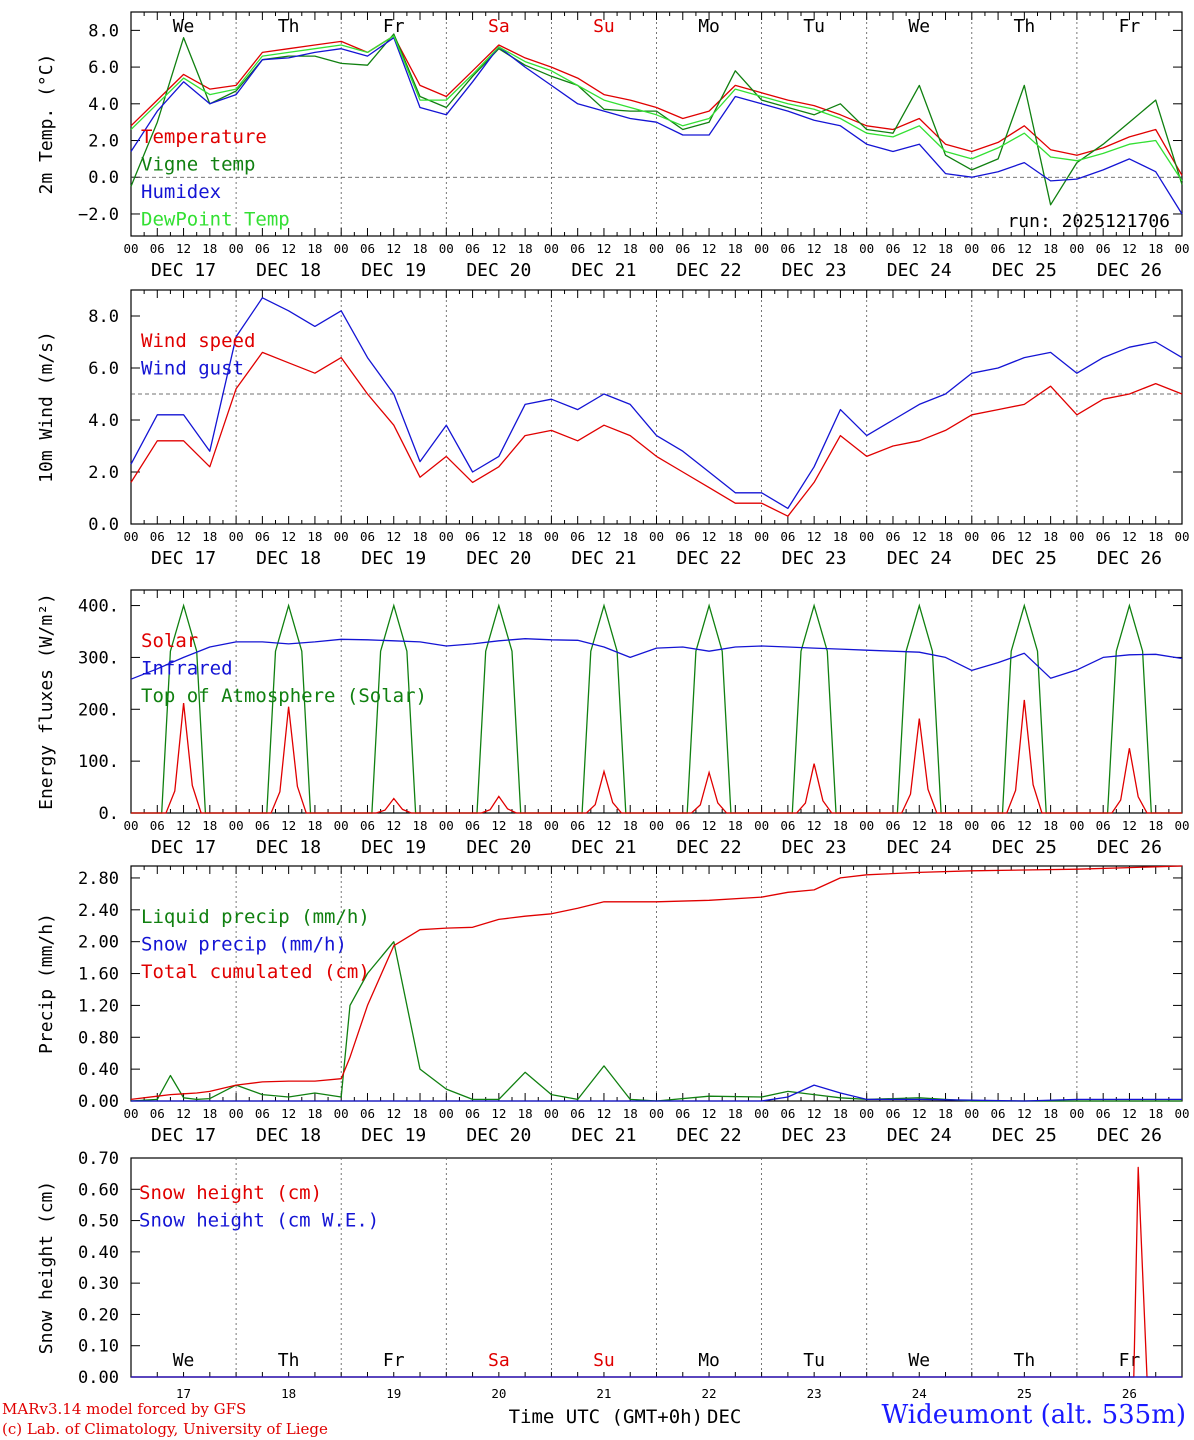  Describe the element at coordinates (255, 917) in the screenshot. I see `legend-entry: Liquid precip (mm/h)` at that location.